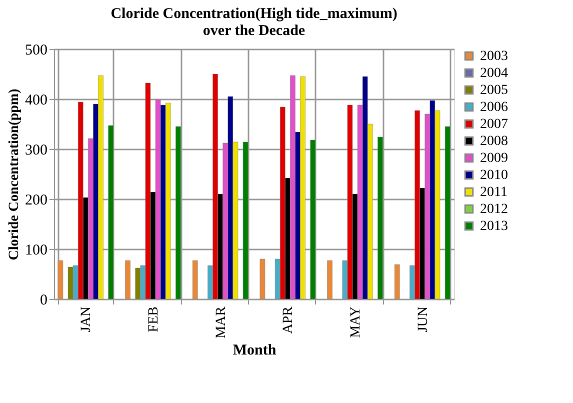  What do you see at coordinates (36, 150) in the screenshot?
I see `y-tick-label: 300` at bounding box center [36, 150].